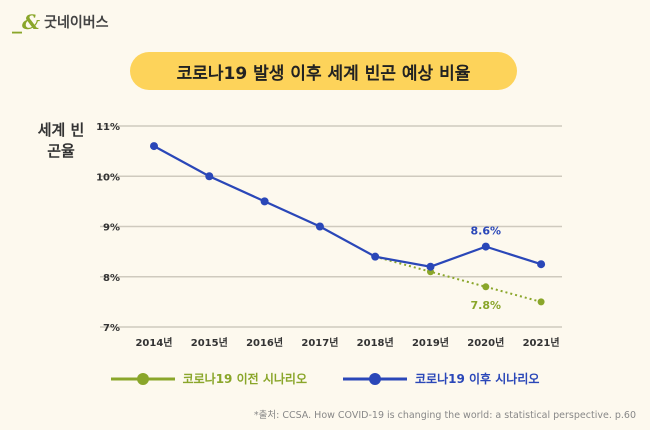 The height and width of the screenshot is (430, 650). What do you see at coordinates (375, 342) in the screenshot?
I see `x-tick-label: 2018년` at bounding box center [375, 342].